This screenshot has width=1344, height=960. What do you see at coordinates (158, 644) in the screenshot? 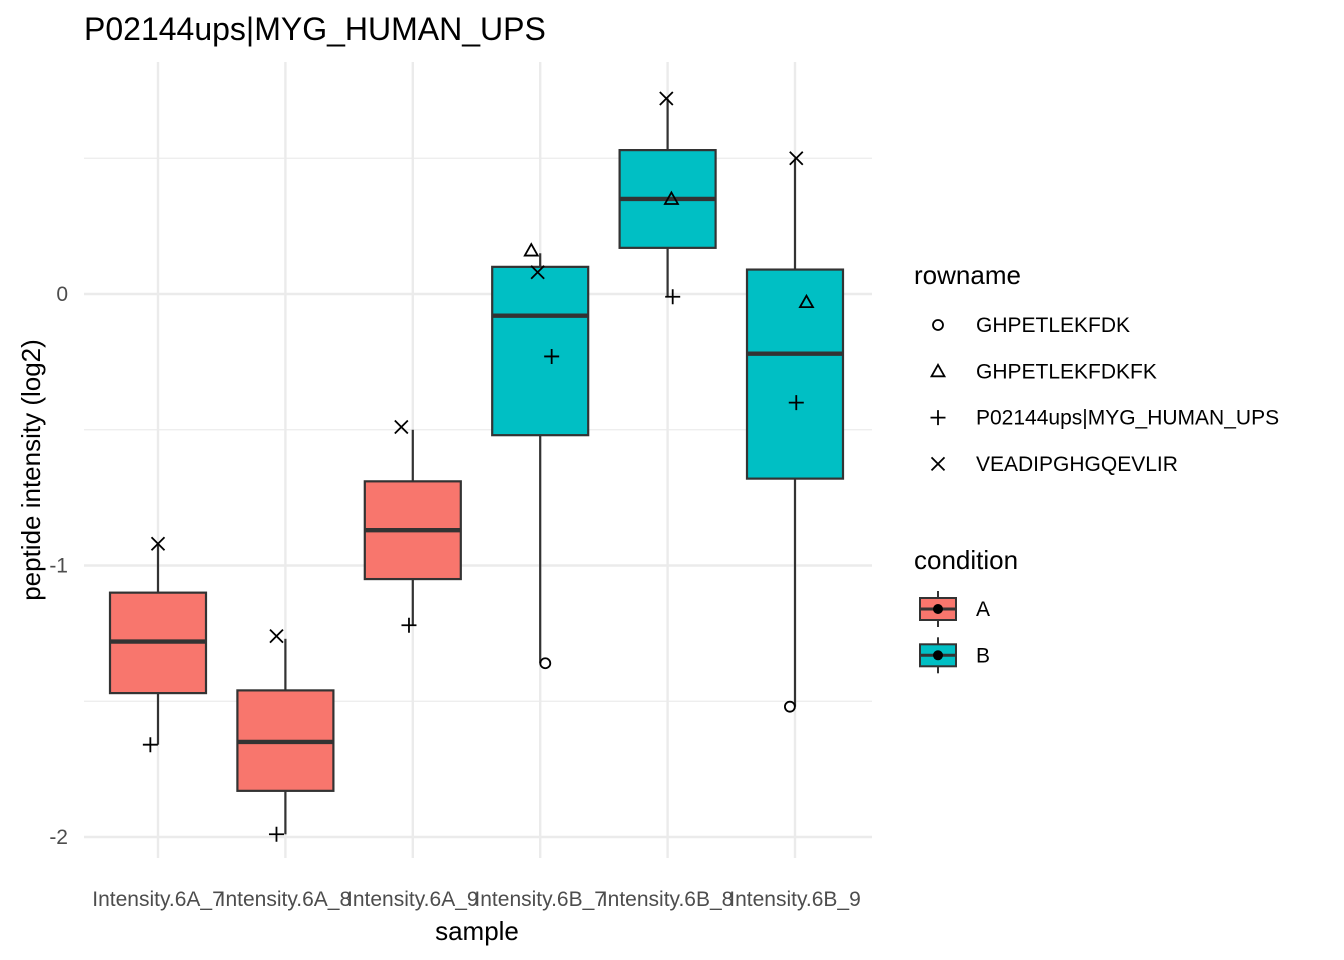
I see `box-Intensity.6A_7` at bounding box center [158, 644].